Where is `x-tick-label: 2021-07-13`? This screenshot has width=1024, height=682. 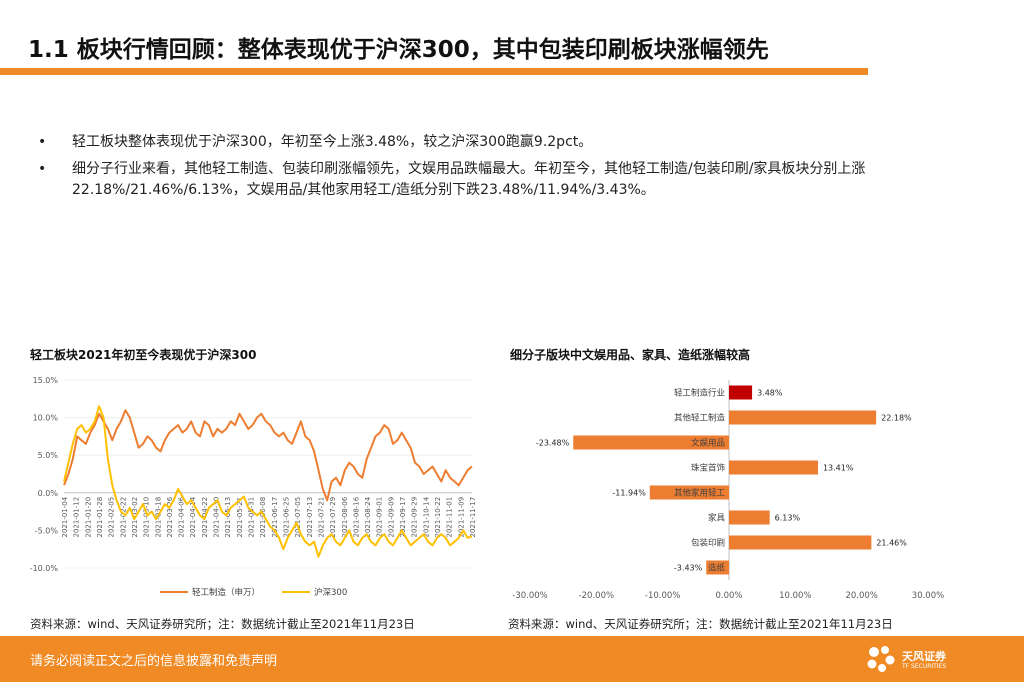 x-tick-label: 2021-07-13 is located at coordinates (310, 517).